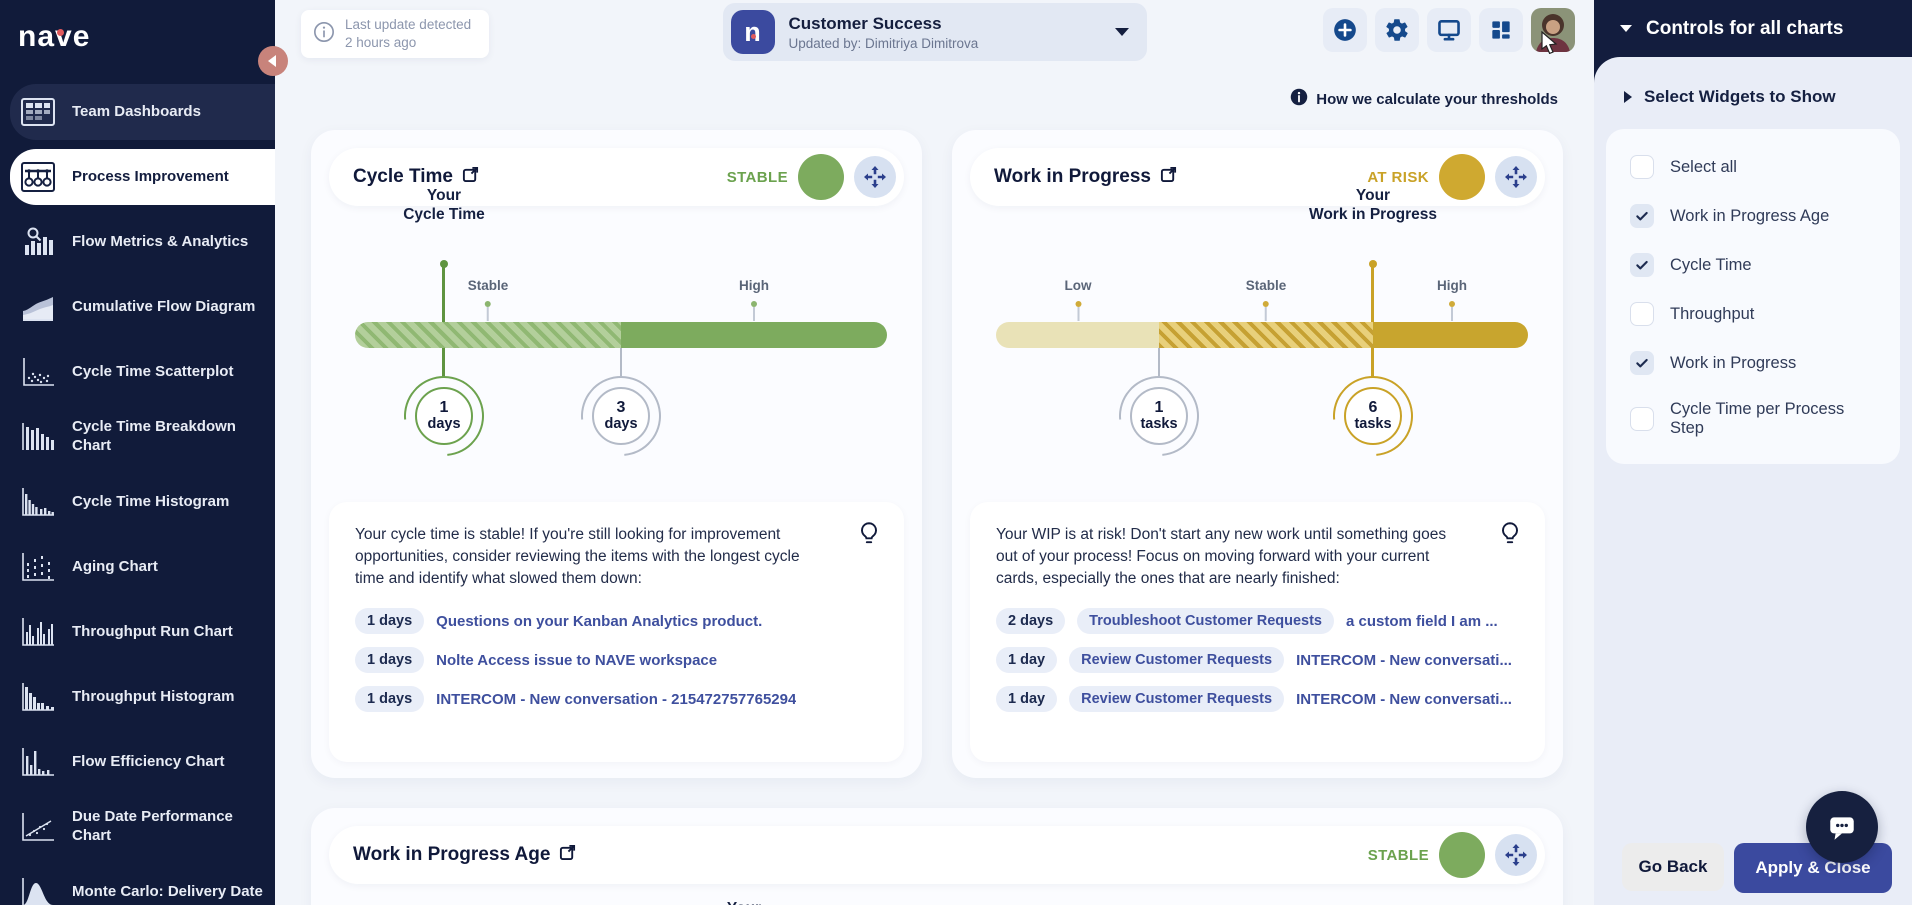  Describe the element at coordinates (577, 660) in the screenshot. I see `work-item-link: Nolte Access issue to NAVE workspace` at that location.